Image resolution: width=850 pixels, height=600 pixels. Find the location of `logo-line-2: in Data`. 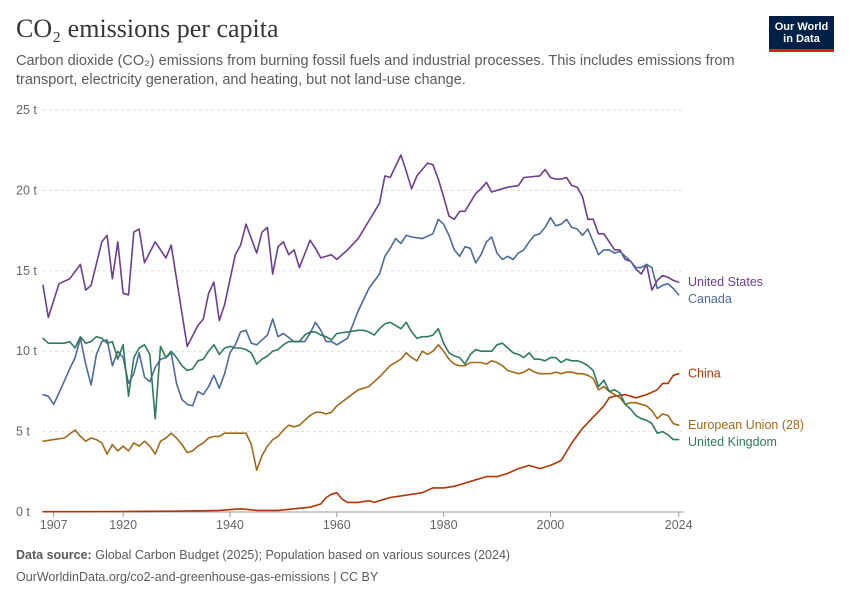

logo-line-2: in Data is located at coordinates (801, 39).